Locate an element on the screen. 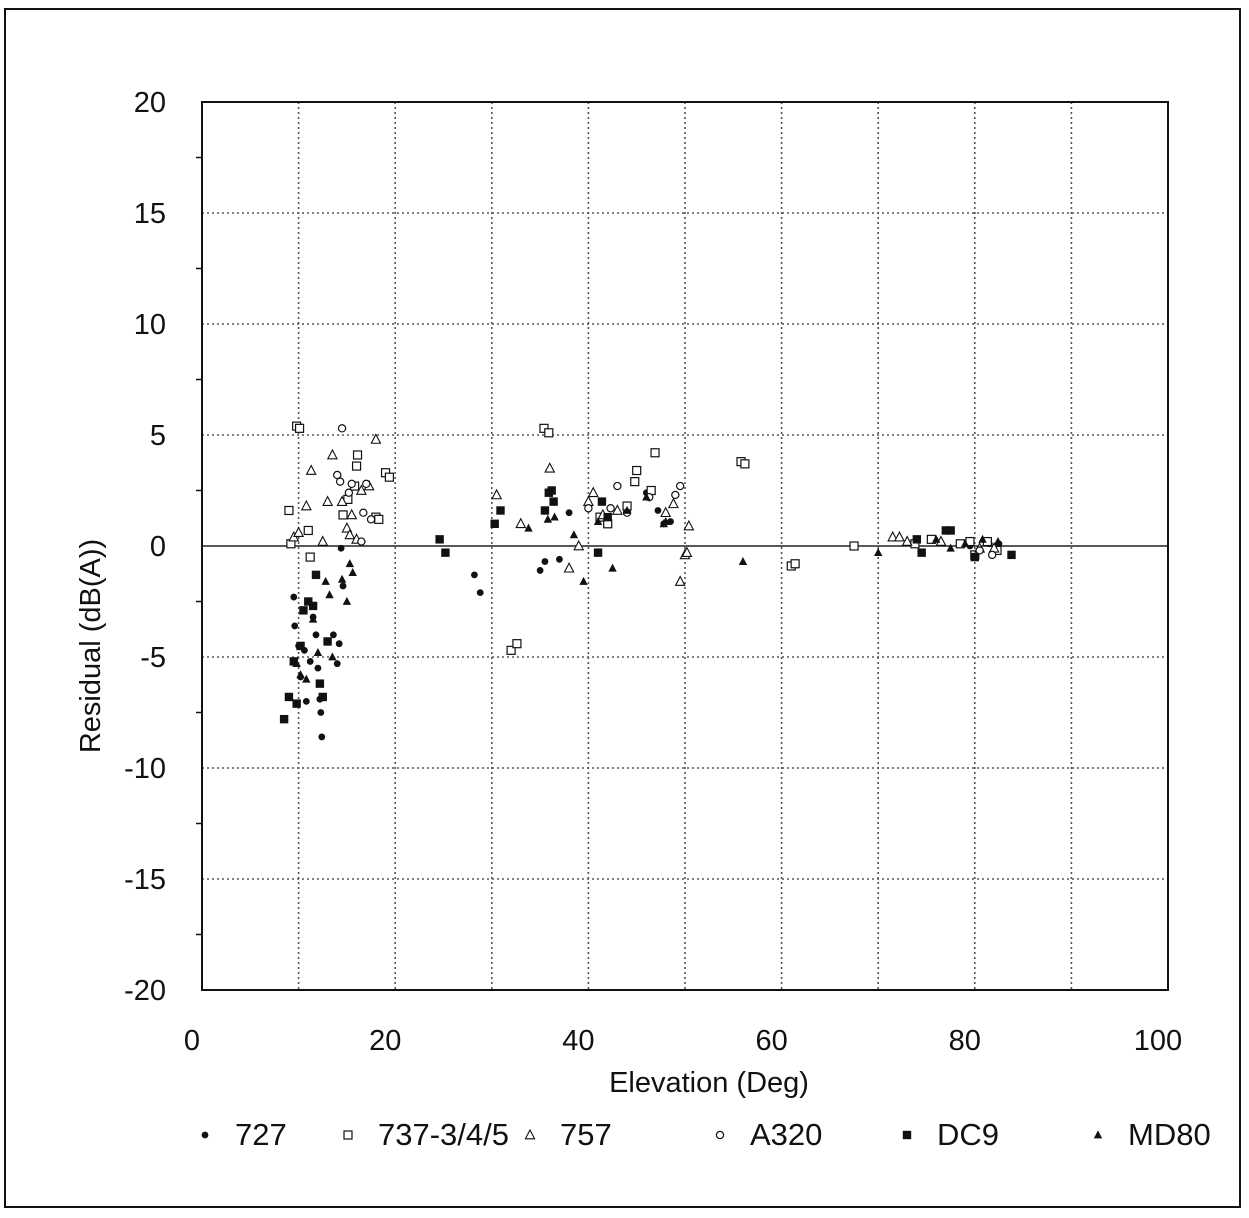 This screenshot has width=1249, height=1218. x-tick-label: 100 is located at coordinates (1158, 1041).